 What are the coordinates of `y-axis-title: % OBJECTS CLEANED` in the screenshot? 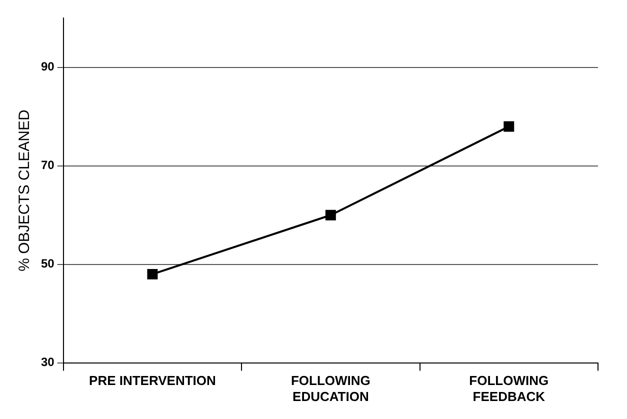 It's located at (25, 190).